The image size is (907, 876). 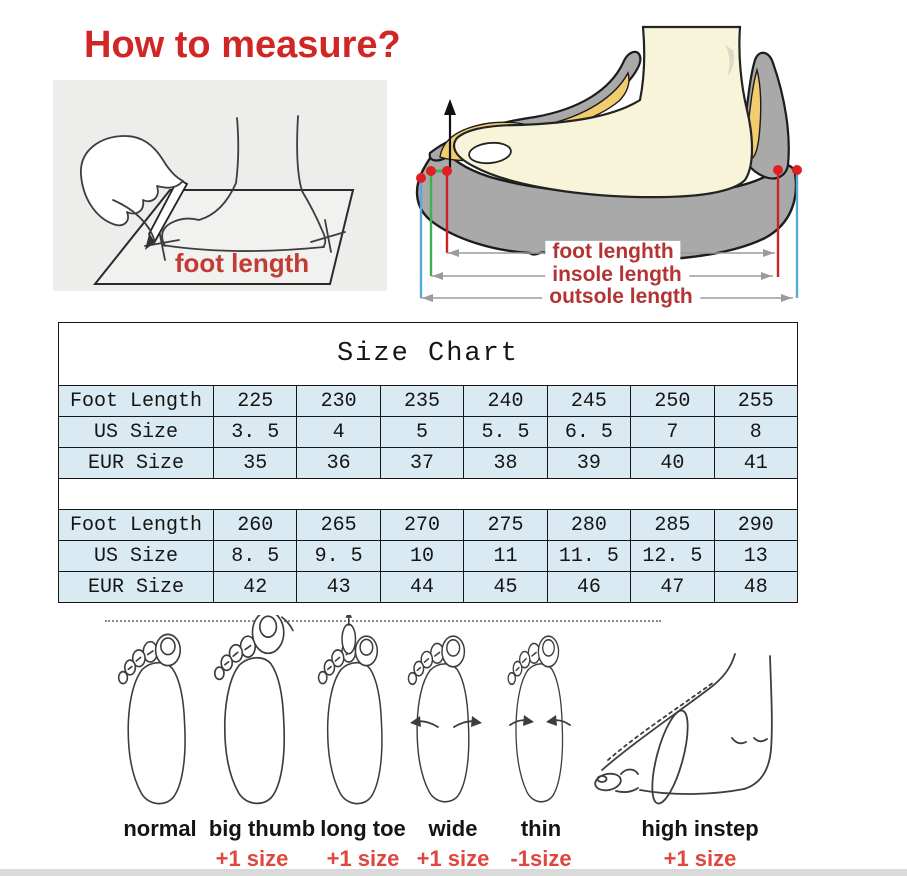 I want to click on table-row: Foot Length 225 230 235 240 245 250 255, so click(x=428, y=401).